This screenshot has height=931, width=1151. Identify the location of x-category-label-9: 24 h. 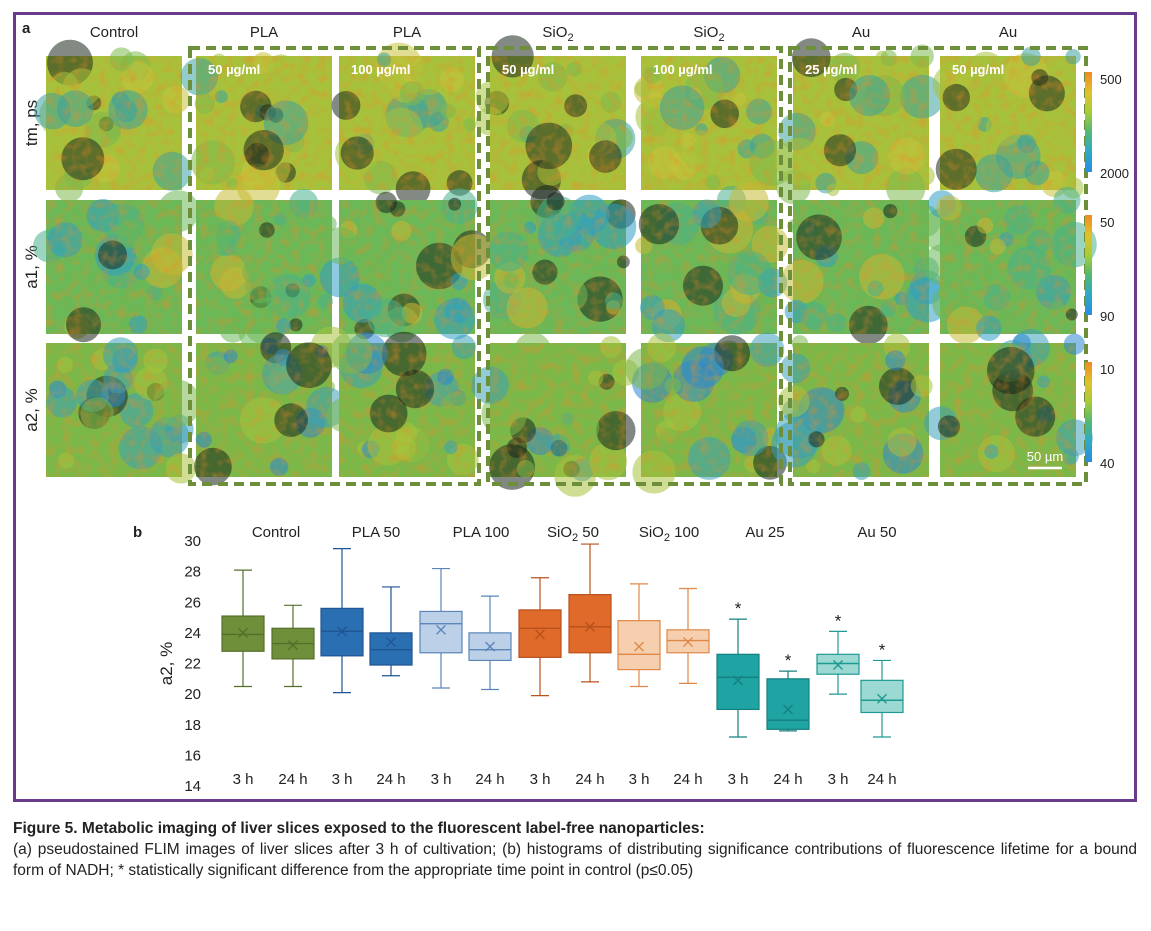
(687, 779).